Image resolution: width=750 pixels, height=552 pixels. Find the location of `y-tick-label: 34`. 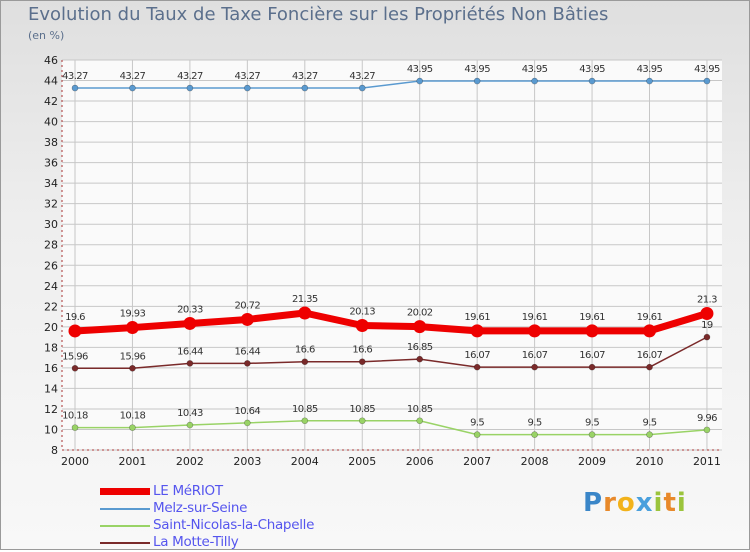

y-tick-label: 34 is located at coordinates (51, 183).